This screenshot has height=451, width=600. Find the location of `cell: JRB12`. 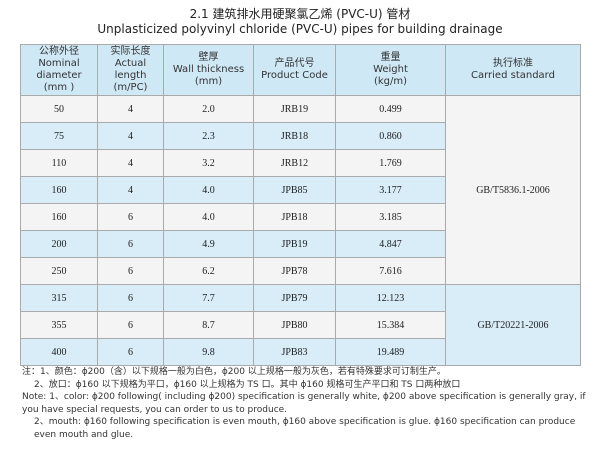

cell: JRB12 is located at coordinates (294, 163).